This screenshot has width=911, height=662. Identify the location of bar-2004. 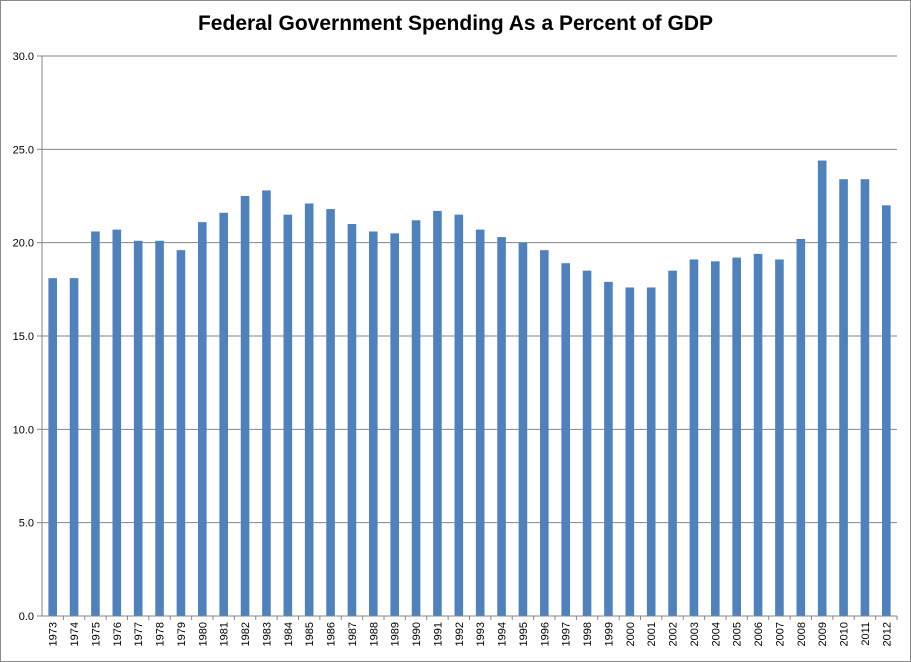
(715, 438).